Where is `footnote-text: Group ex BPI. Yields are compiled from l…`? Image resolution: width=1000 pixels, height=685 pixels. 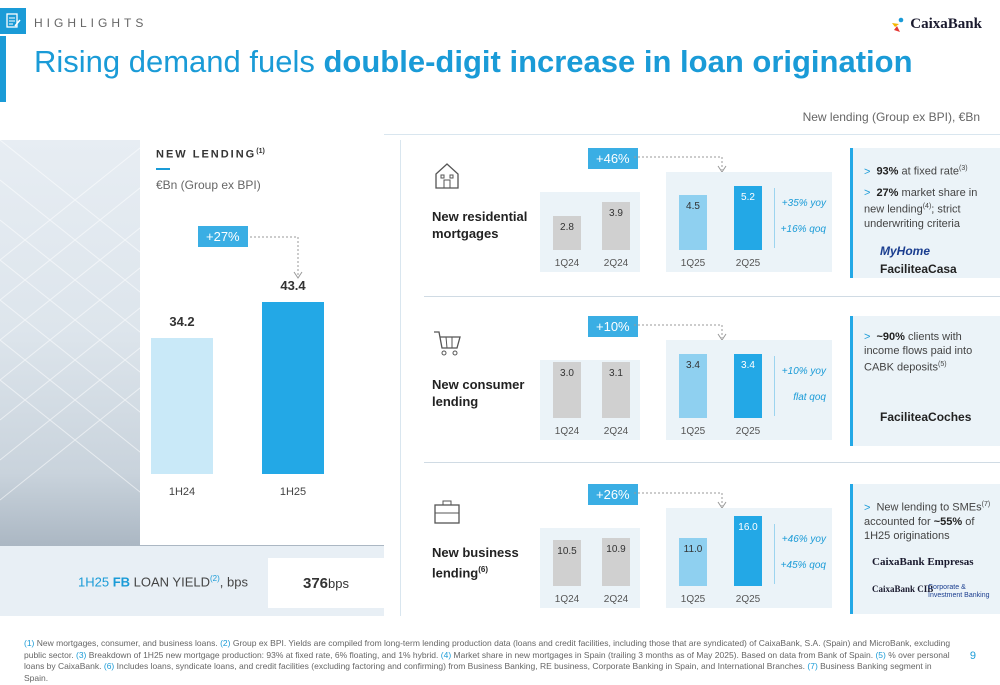
footnote-text: Group ex BPI. Yields are compiled from l… is located at coordinates (487, 649).